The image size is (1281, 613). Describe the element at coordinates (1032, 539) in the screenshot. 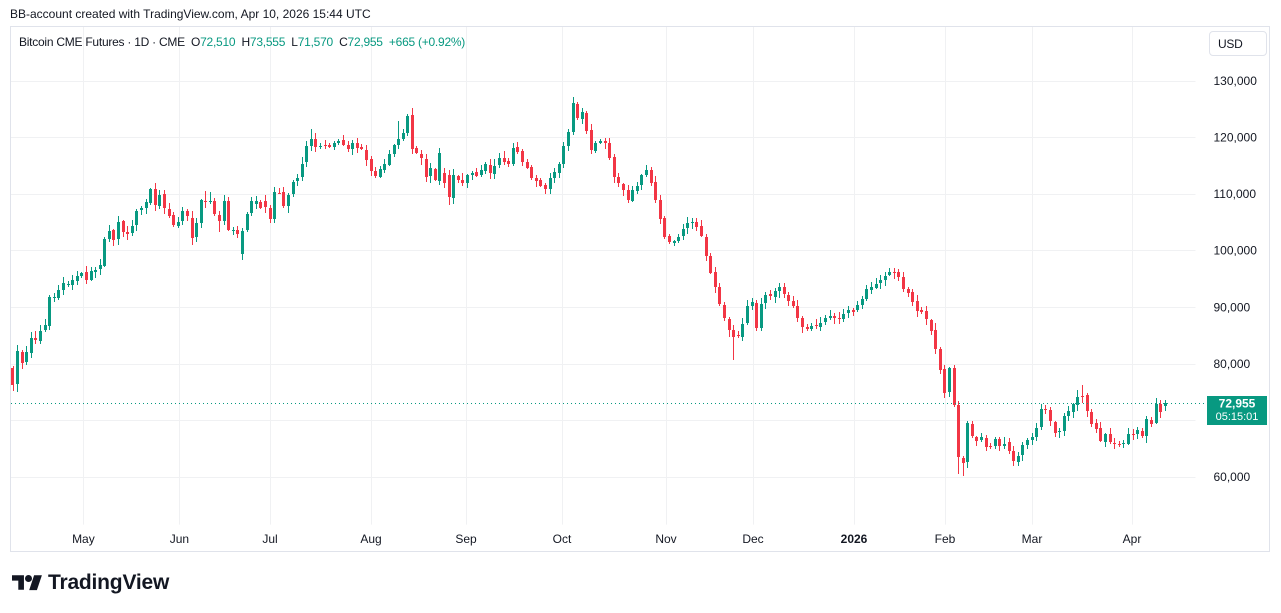

I see `svg-text: Mar` at that location.